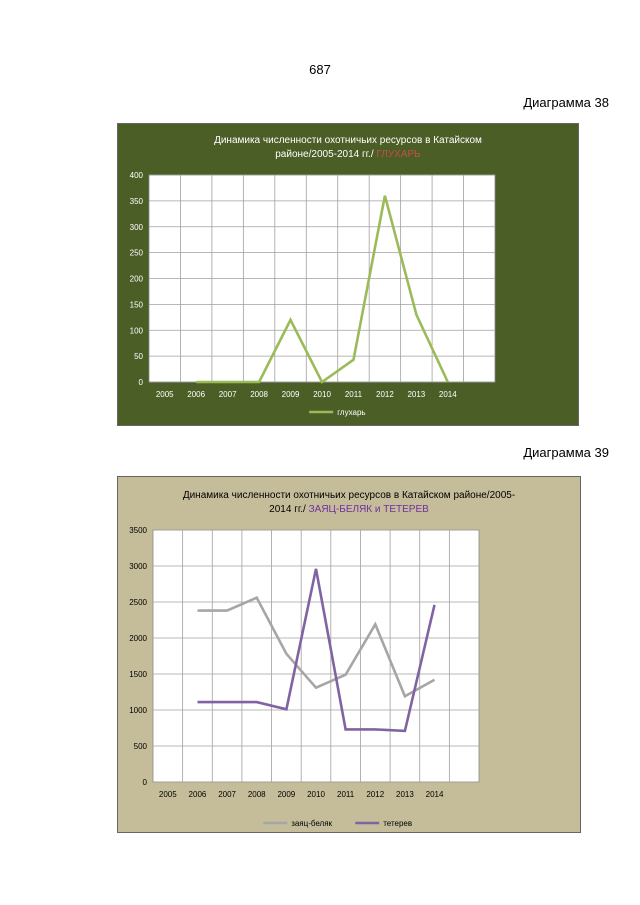 This screenshot has height=905, width=640. What do you see at coordinates (137, 175) in the screenshot?
I see `y-tick-label: 400` at bounding box center [137, 175].